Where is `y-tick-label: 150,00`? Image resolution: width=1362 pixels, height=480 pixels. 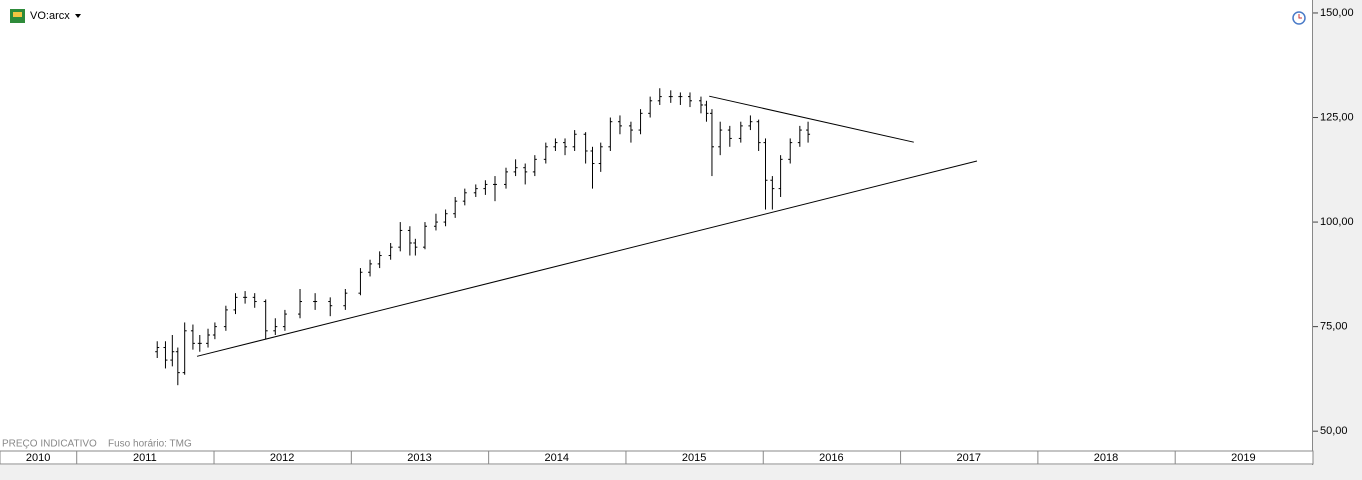
y-tick-label: 150,00 is located at coordinates (1337, 13).